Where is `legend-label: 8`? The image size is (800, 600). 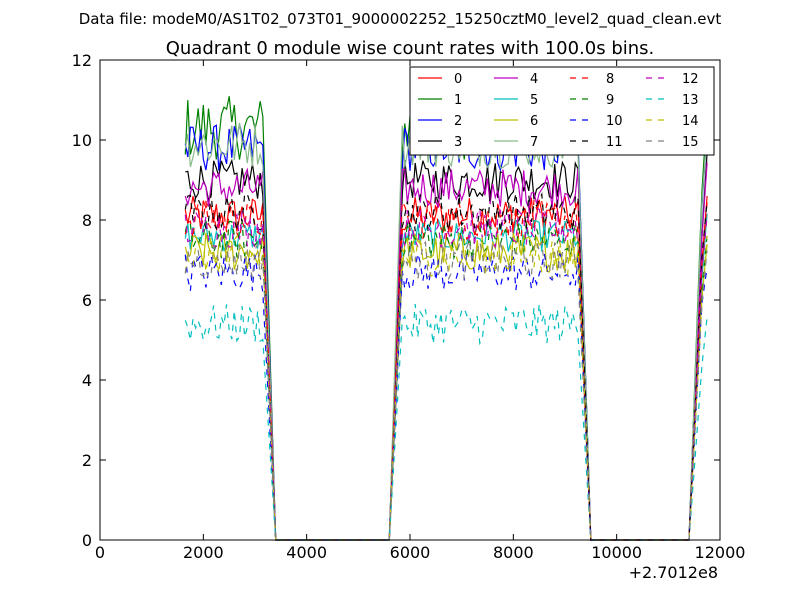
legend-label: 8 is located at coordinates (610, 79).